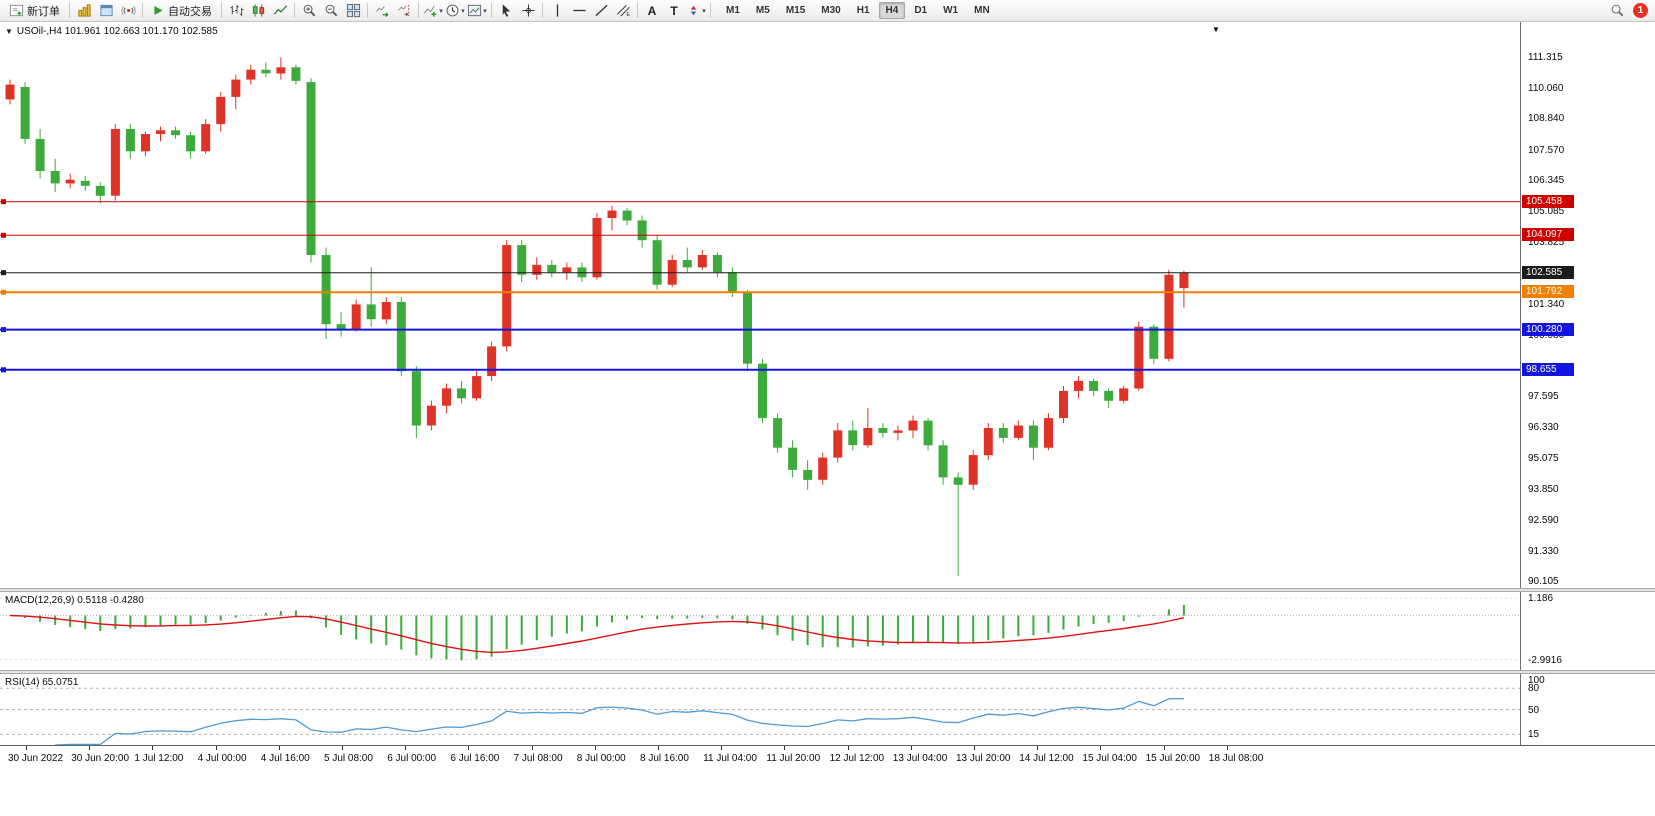 The height and width of the screenshot is (816, 1655). What do you see at coordinates (34, 11) in the screenshot?
I see `new-order-button: 新订单` at bounding box center [34, 11].